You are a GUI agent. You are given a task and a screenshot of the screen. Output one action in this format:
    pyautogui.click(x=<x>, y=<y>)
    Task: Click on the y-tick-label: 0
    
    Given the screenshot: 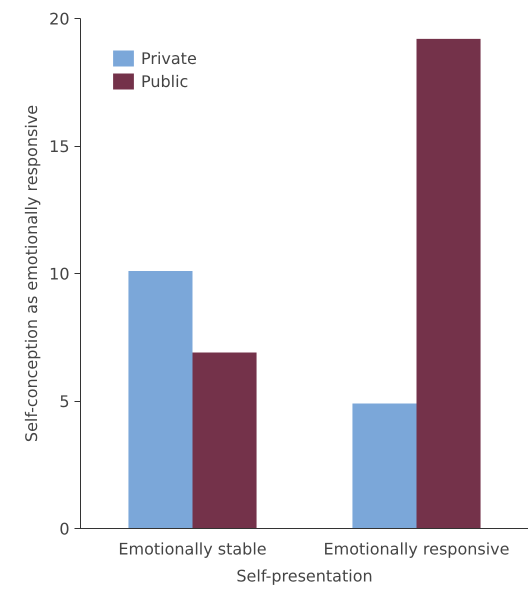 What is the action you would take?
    pyautogui.click(x=64, y=529)
    